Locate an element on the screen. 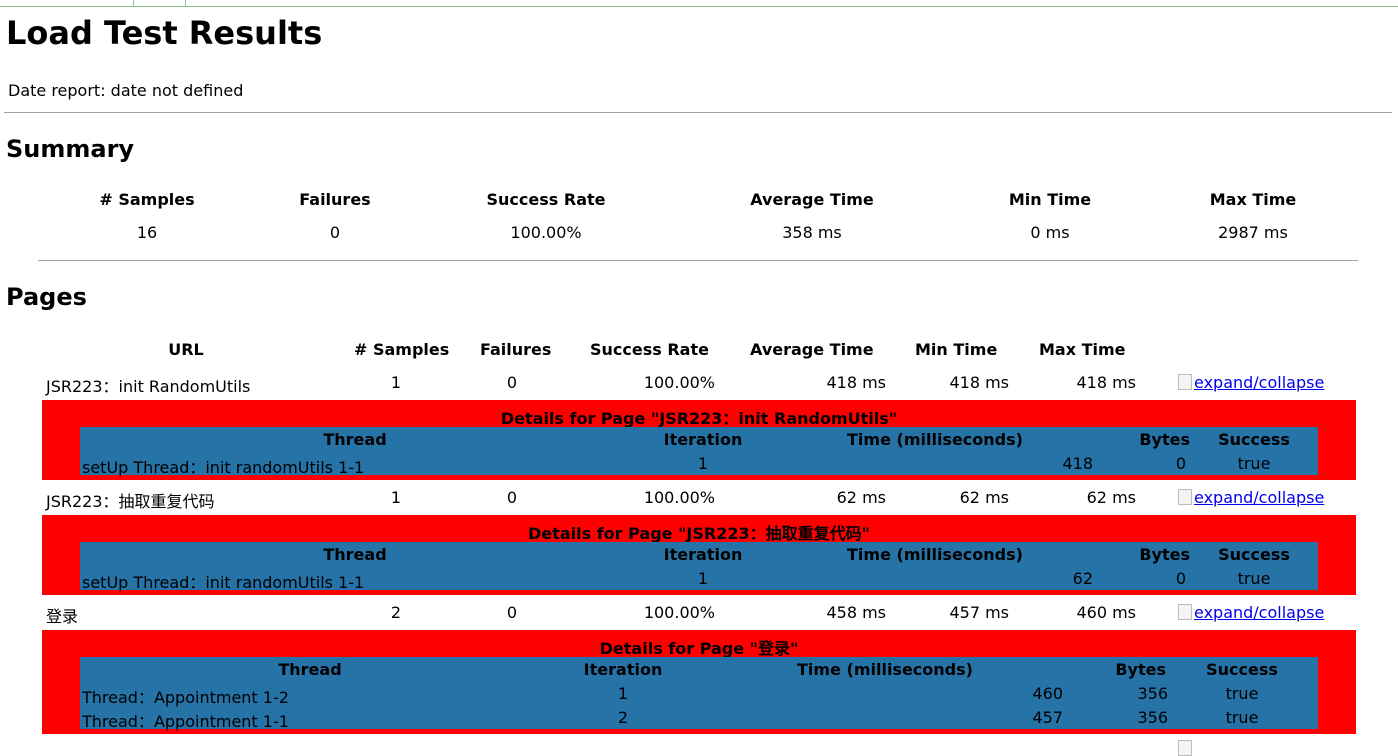 This screenshot has width=1398, height=756. page-min-time: 418 ms is located at coordinates (979, 382).